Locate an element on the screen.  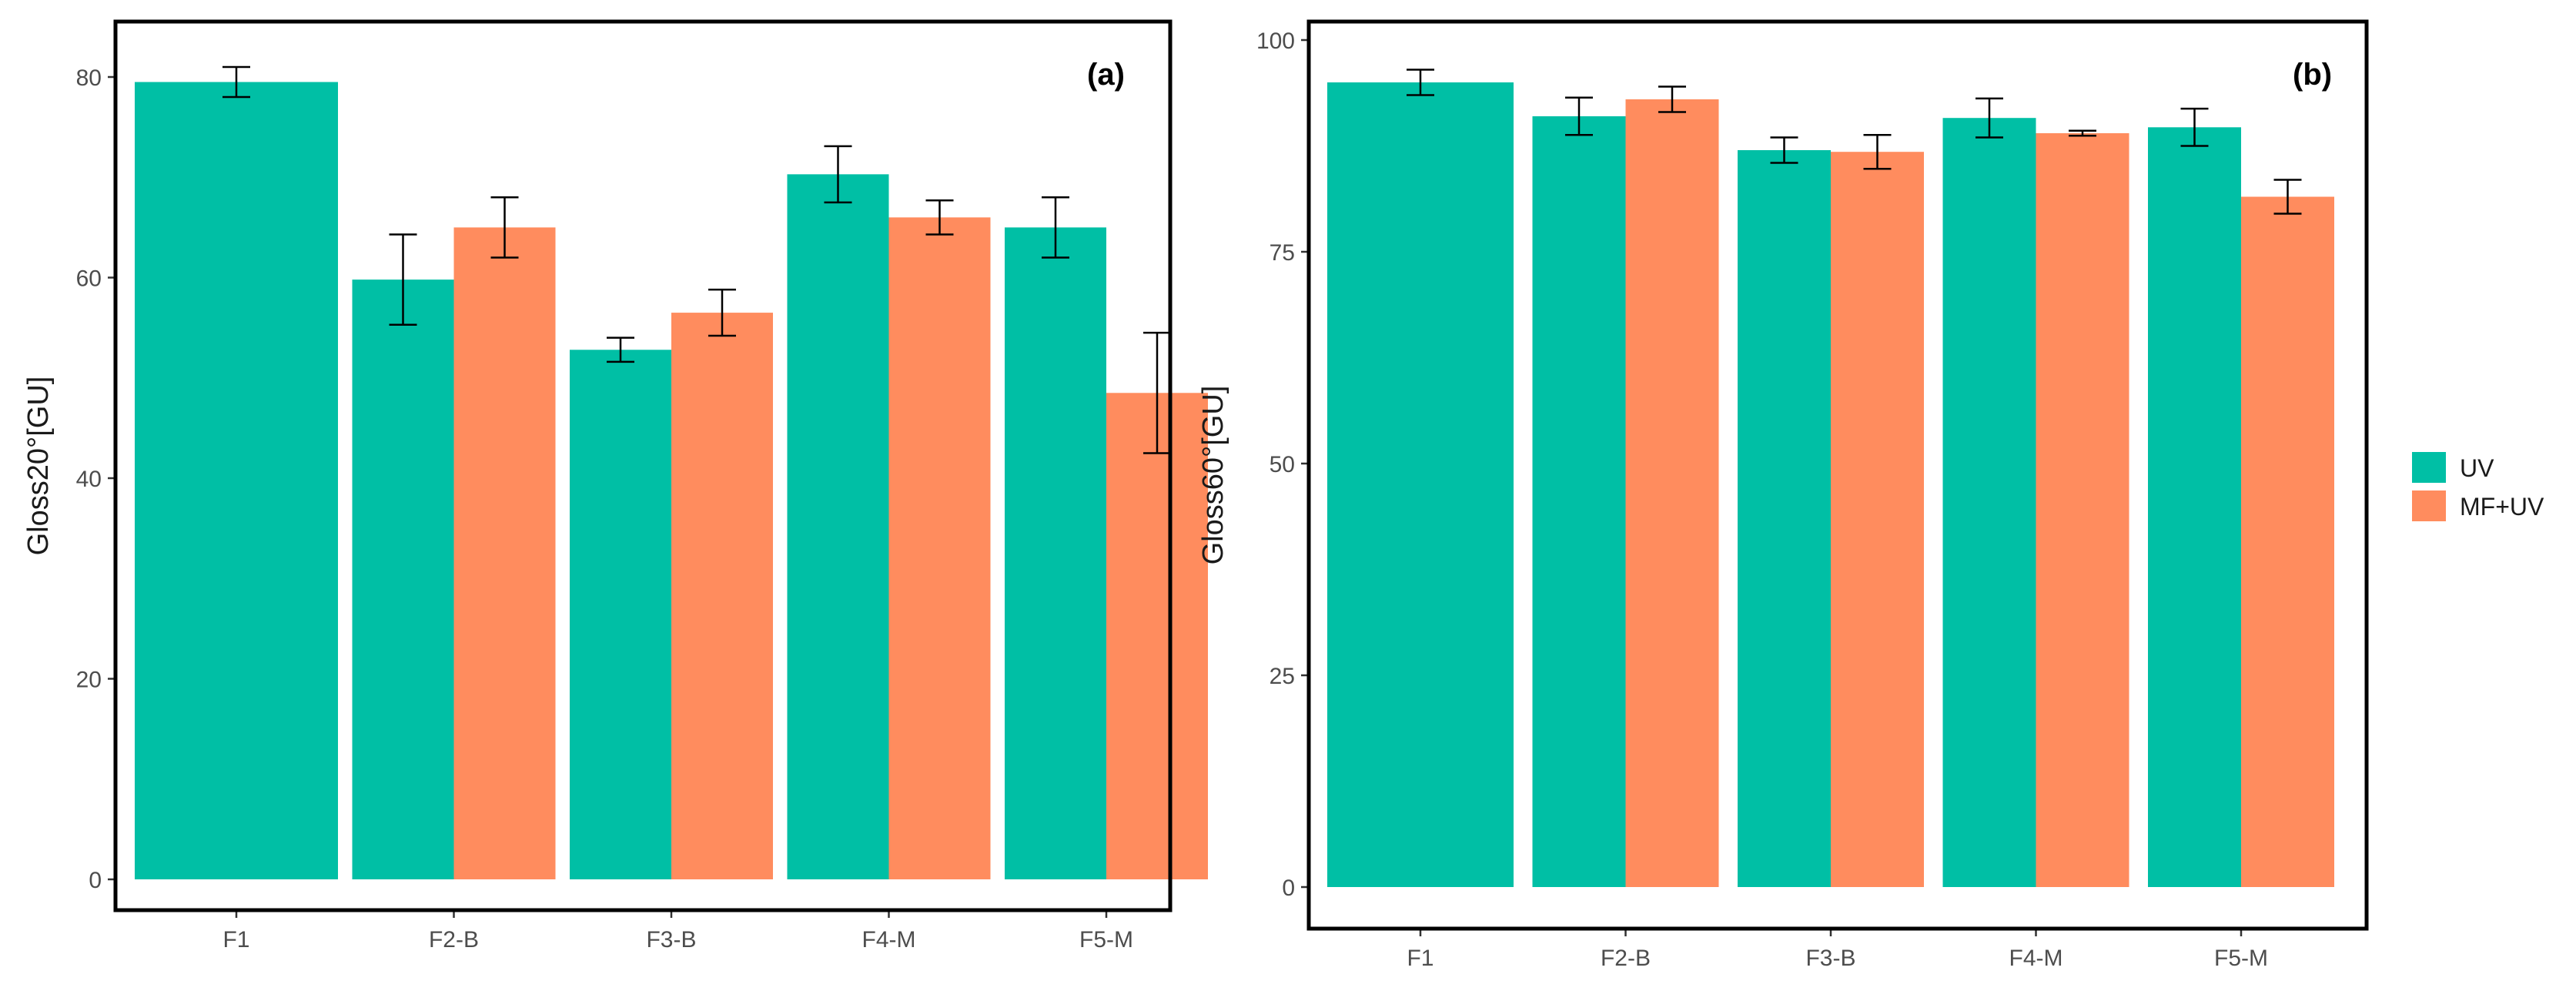
y-tick-label-60: 60 is located at coordinates (89, 279).